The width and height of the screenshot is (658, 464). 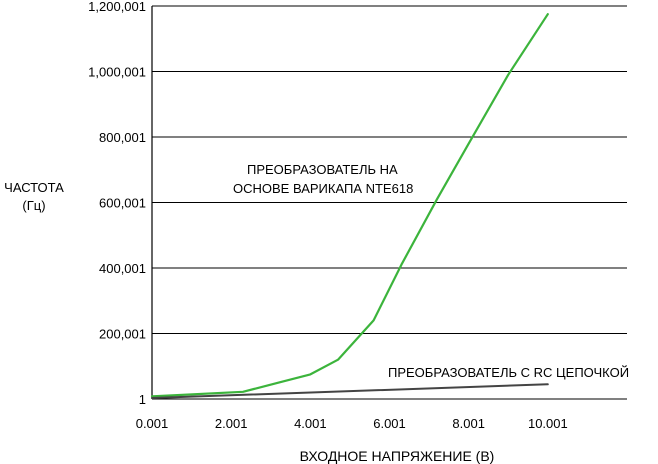 What do you see at coordinates (231, 423) in the screenshot?
I see `x-tick-label: 2.001` at bounding box center [231, 423].